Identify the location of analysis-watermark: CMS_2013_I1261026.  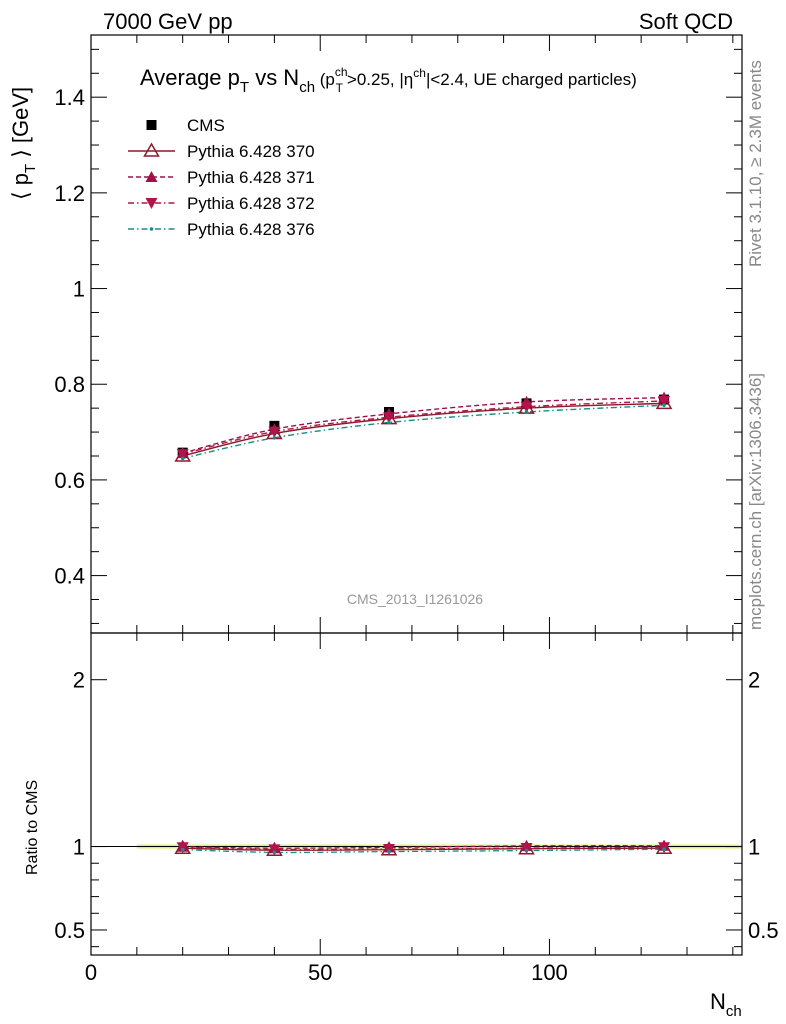
(415, 599).